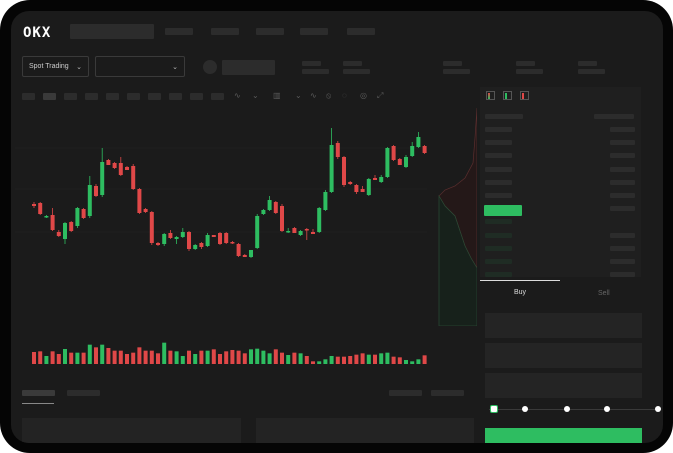 The height and width of the screenshot is (453, 673). What do you see at coordinates (313, 95) in the screenshot?
I see `line-icon: ∿` at bounding box center [313, 95].